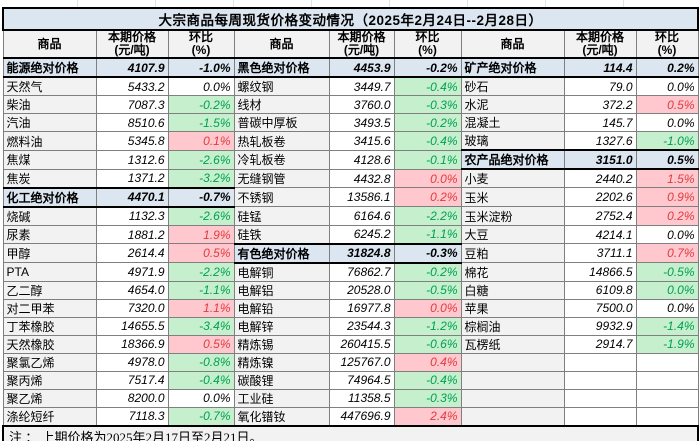  What do you see at coordinates (281, 253) in the screenshot?
I see `commodity-name-cell: 有色绝对价格` at bounding box center [281, 253].